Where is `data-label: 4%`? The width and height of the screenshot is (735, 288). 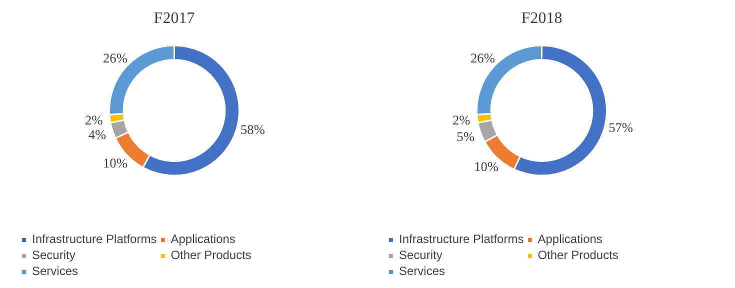 data-label: 4% is located at coordinates (97, 134).